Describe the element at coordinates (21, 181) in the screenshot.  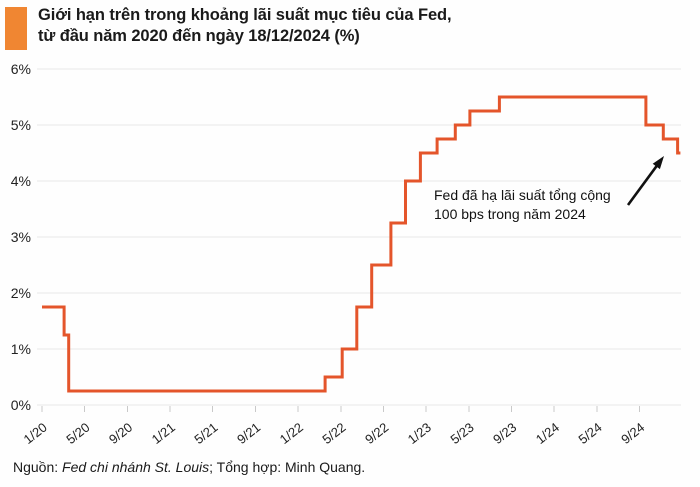
I see `y-tick-label: 4%` at that location.